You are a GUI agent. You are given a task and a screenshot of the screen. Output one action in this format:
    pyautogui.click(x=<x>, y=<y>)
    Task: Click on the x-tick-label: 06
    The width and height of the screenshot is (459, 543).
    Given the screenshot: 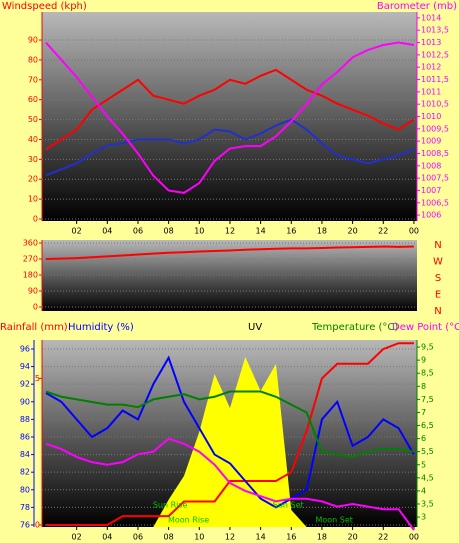 What is the action you would take?
    pyautogui.click(x=138, y=231)
    